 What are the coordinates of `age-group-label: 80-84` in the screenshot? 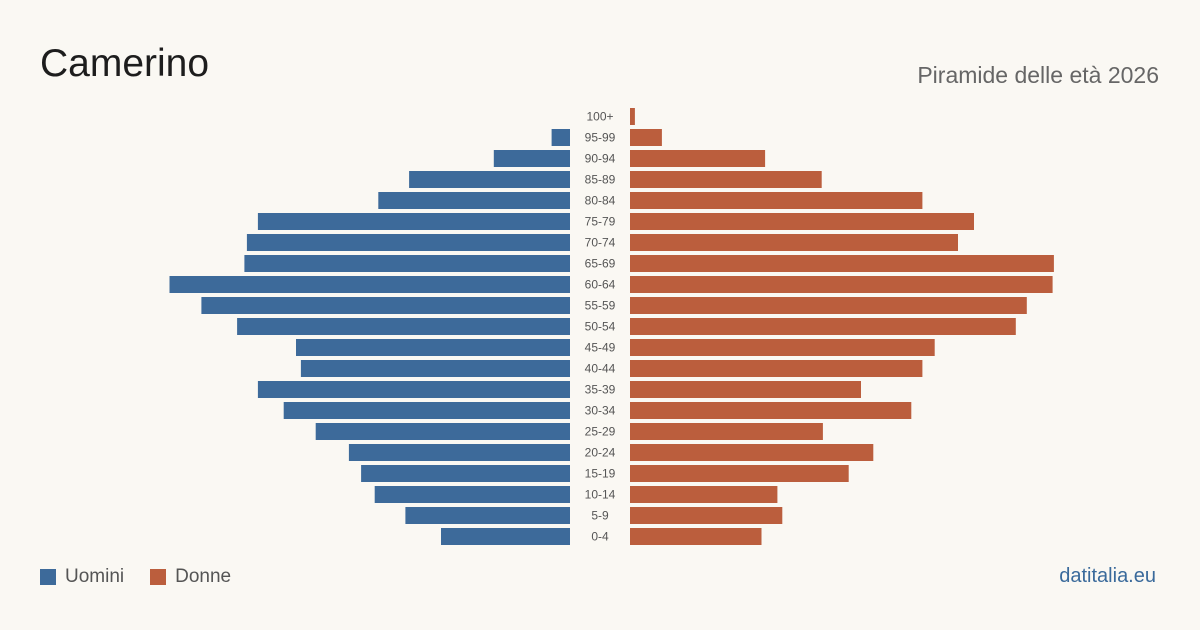 It's located at (600, 201).